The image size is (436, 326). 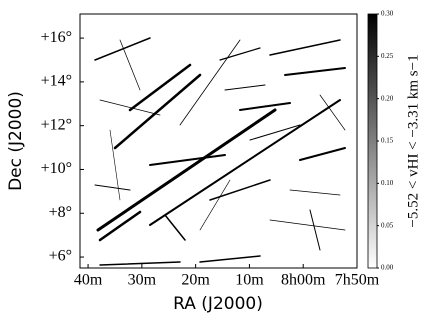 I want to click on colorbar-label: −5.52 < vHI < −3.31 km s−1, so click(x=413, y=140).